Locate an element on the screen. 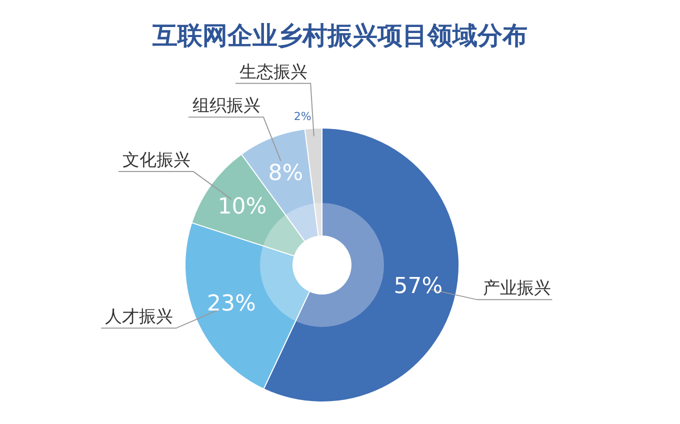  data-label: 10% is located at coordinates (242, 207).